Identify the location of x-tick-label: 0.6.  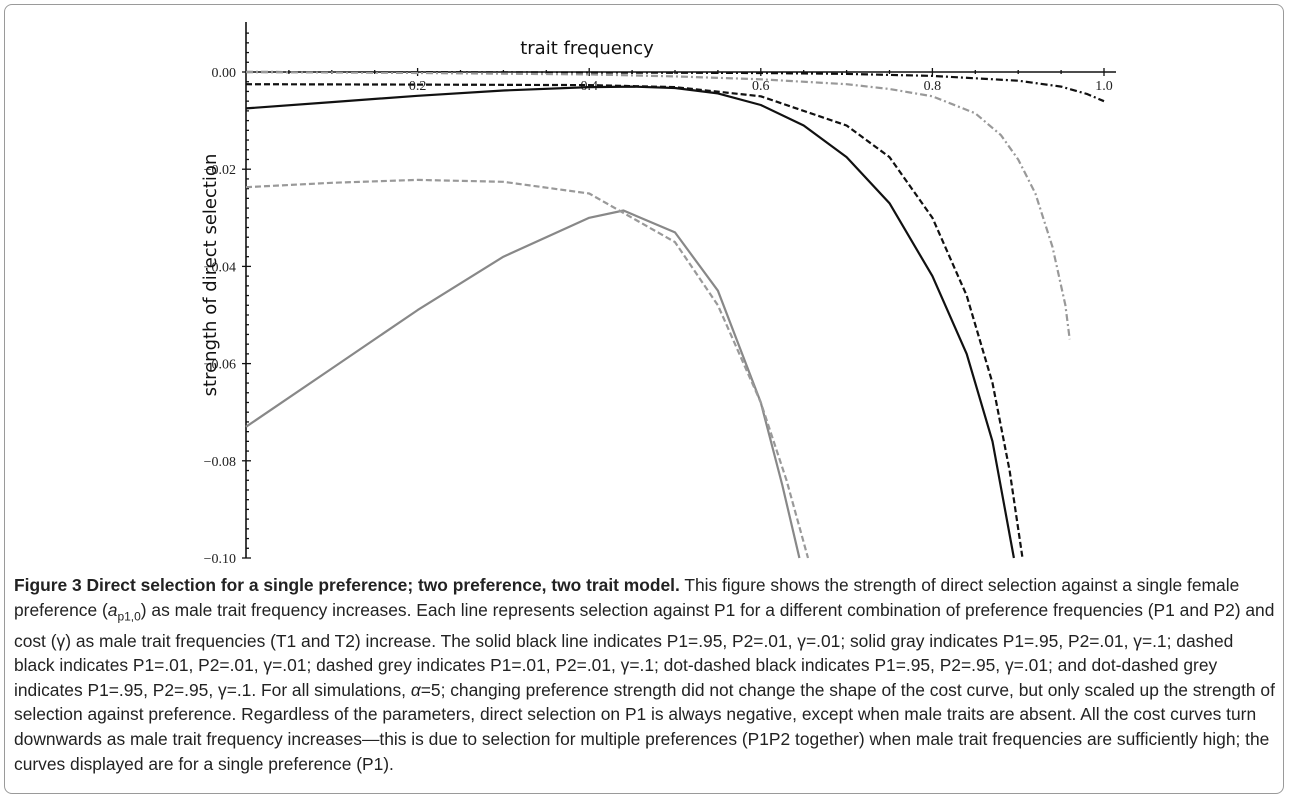
(761, 86).